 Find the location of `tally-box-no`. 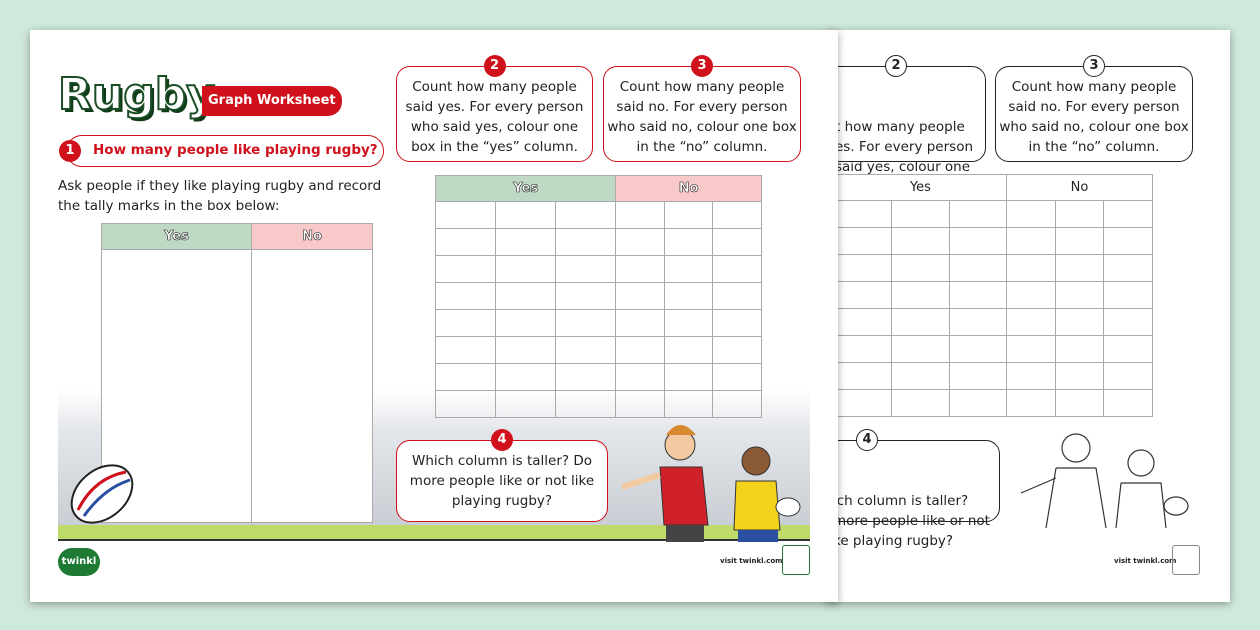

tally-box-no is located at coordinates (312, 386).